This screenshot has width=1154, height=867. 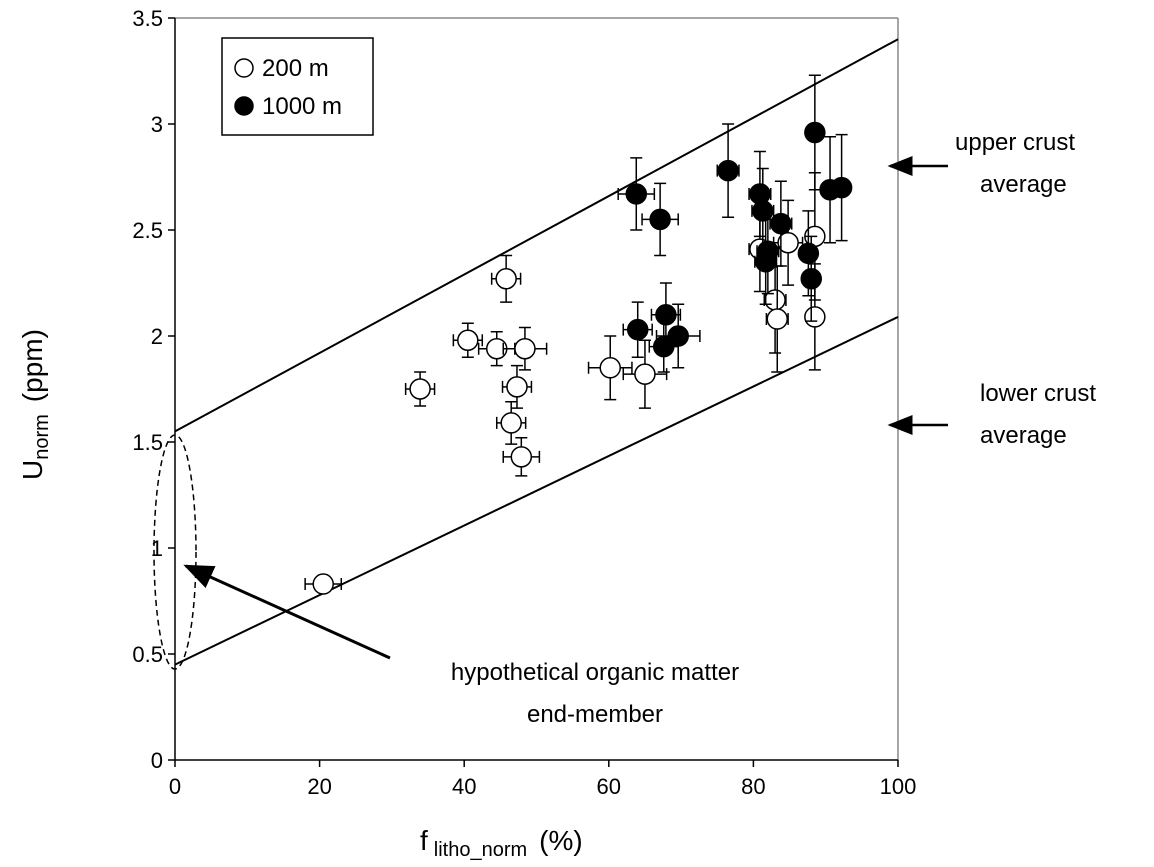 What do you see at coordinates (595, 714) in the screenshot?
I see `annotation: end-member` at bounding box center [595, 714].